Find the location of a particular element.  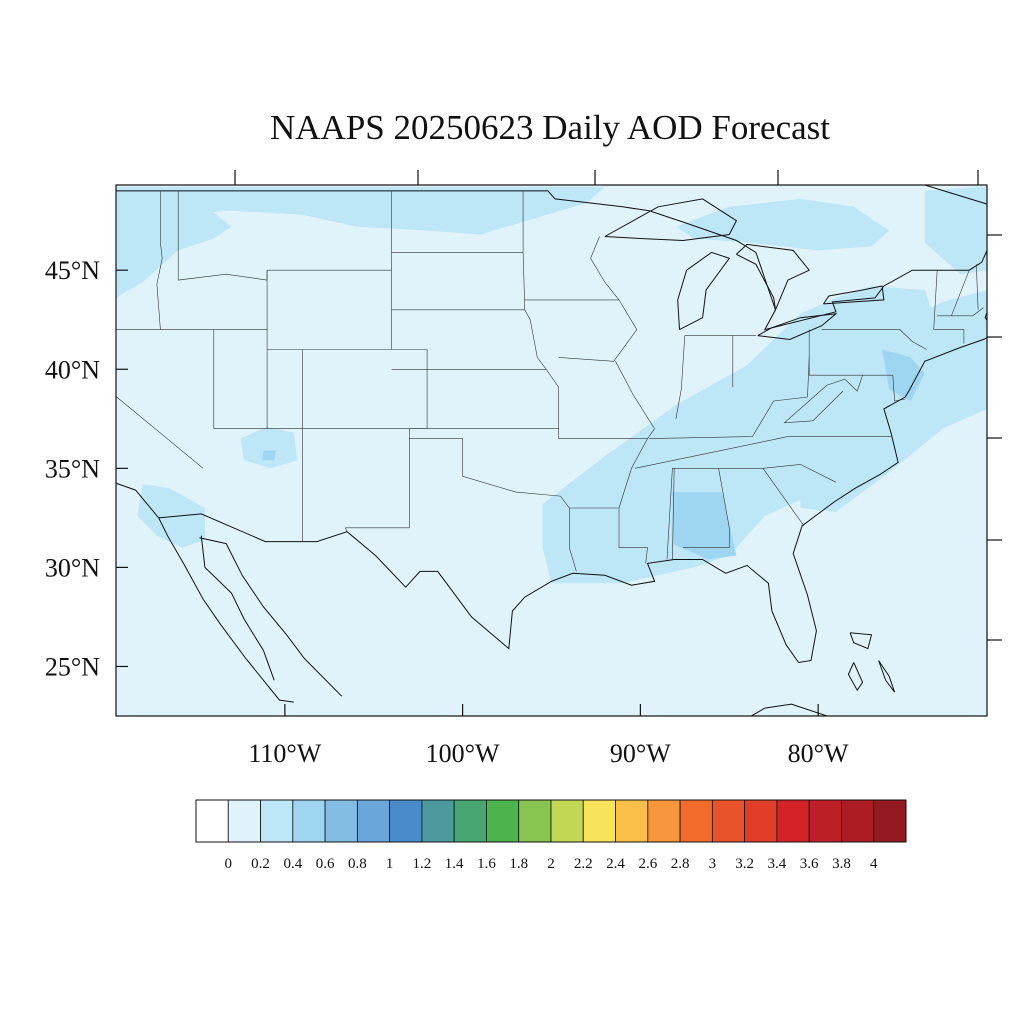

colorbar-label: 3 is located at coordinates (713, 864).